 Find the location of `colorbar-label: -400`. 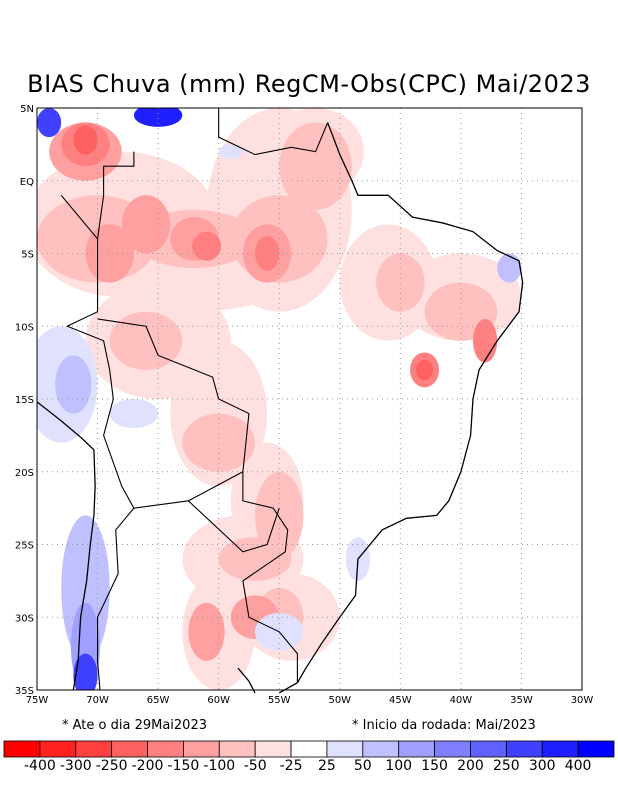

colorbar-label: -400 is located at coordinates (39, 766).